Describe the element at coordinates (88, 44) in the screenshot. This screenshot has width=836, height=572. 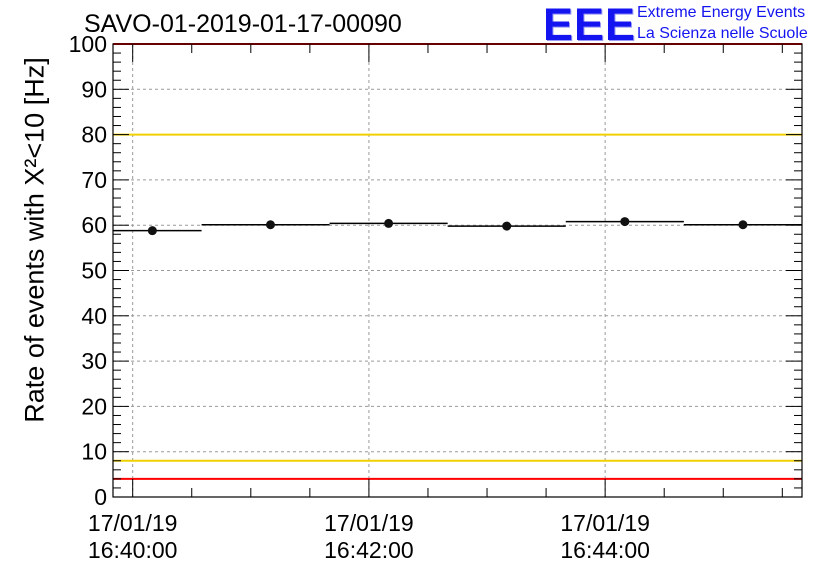
I see `y-tick-label: 100` at that location.